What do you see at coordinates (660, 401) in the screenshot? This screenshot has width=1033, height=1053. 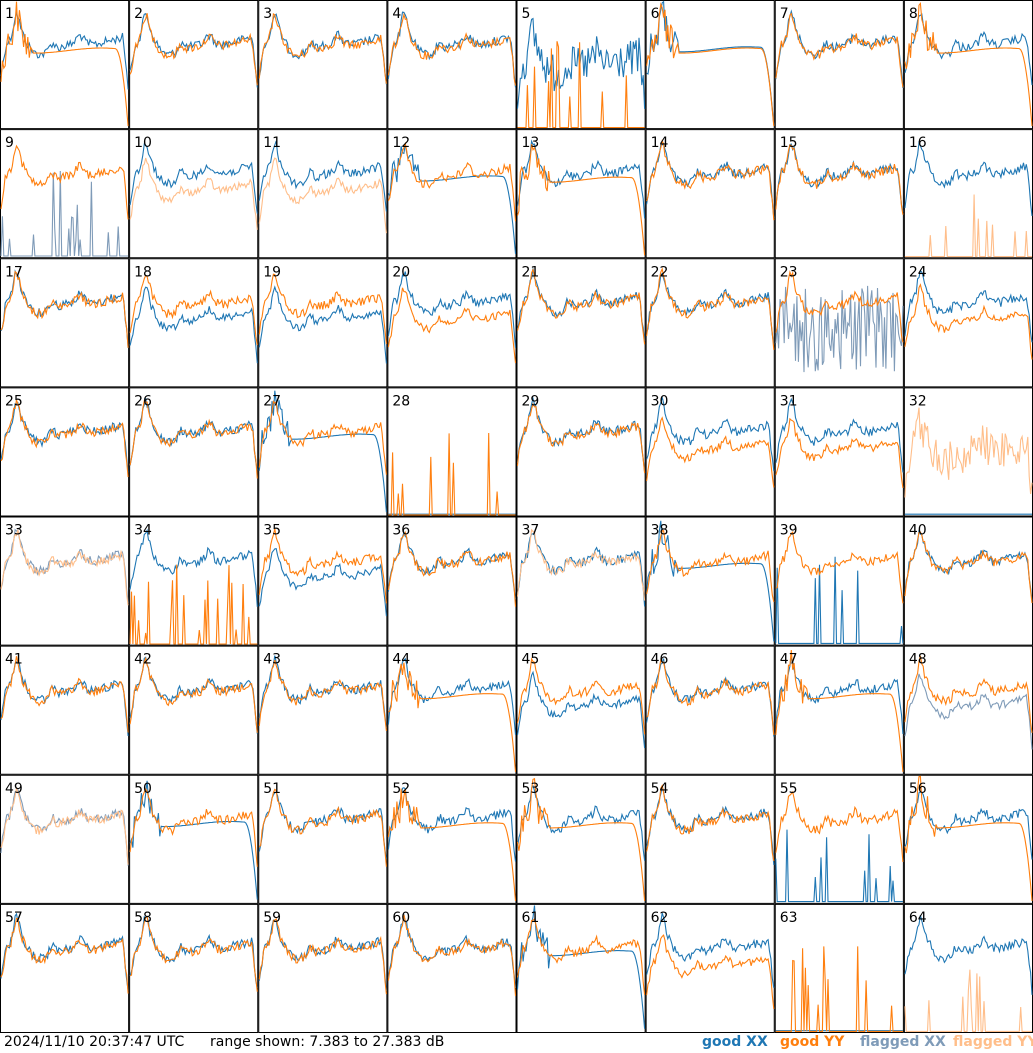 I see `panel-label: 30` at bounding box center [660, 401].